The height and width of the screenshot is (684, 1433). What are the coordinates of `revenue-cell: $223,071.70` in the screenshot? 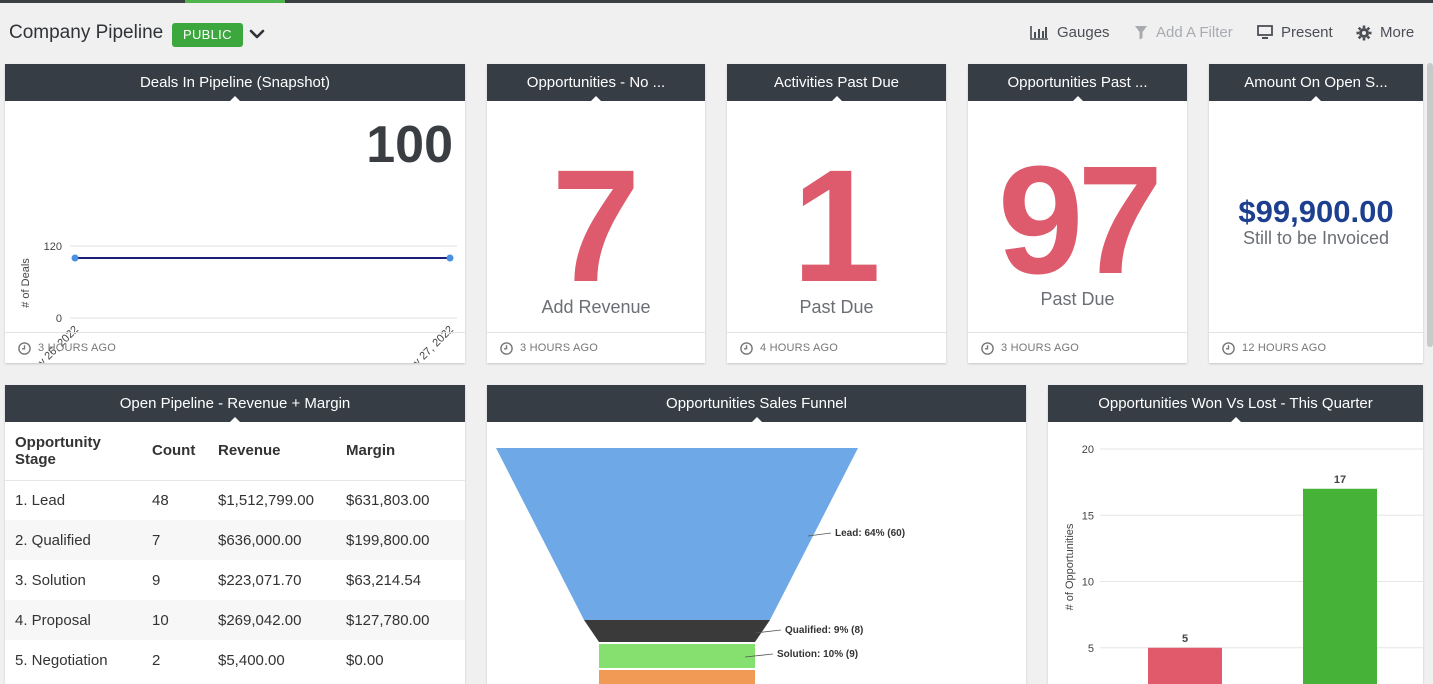 It's located at (260, 580).